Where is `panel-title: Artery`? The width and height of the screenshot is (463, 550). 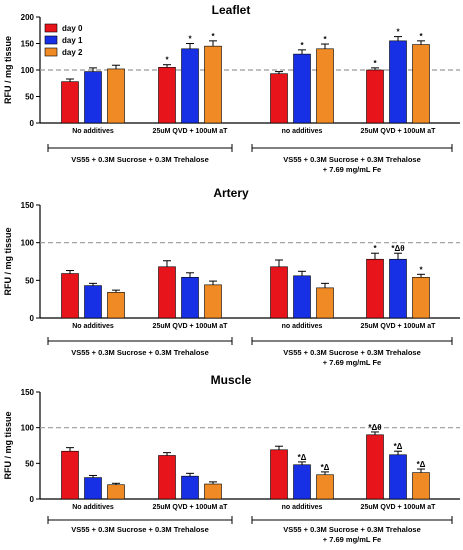 panel-title: Artery is located at coordinates (231, 193).